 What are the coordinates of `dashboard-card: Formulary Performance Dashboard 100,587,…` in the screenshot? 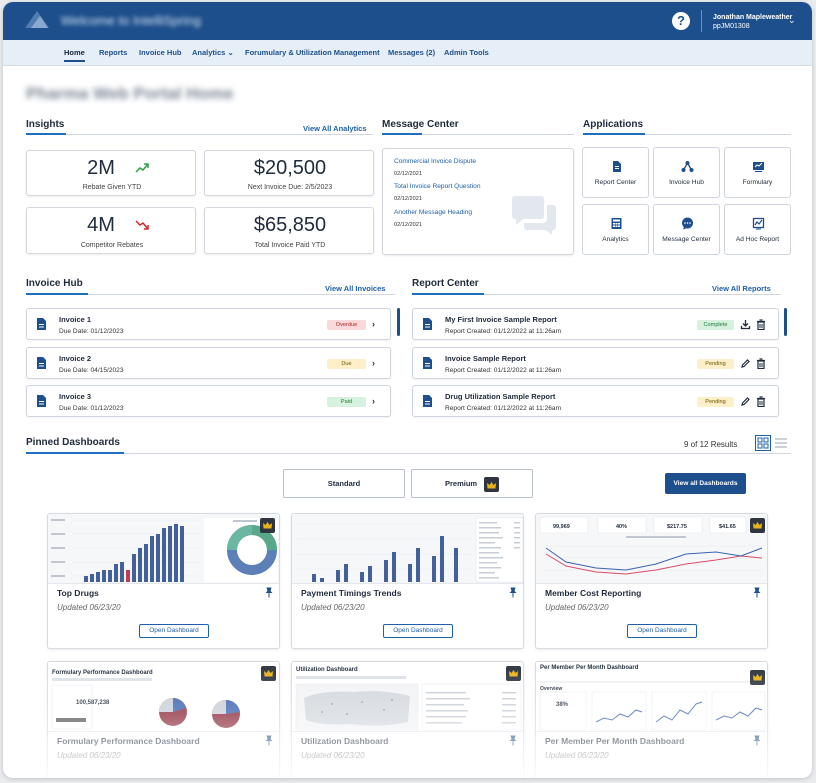 It's located at (163, 719).